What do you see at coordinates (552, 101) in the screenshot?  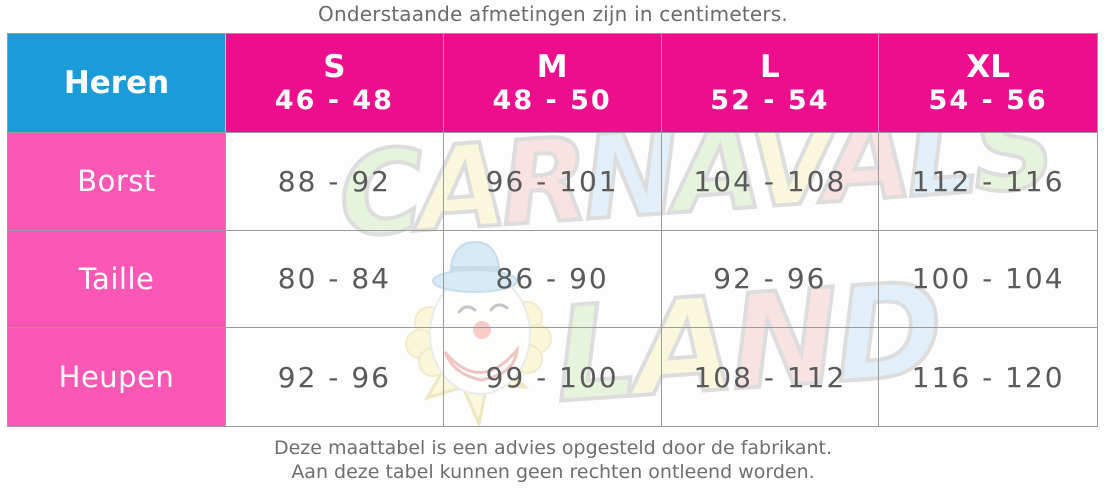 I see `size-range: 48 - 50` at bounding box center [552, 101].